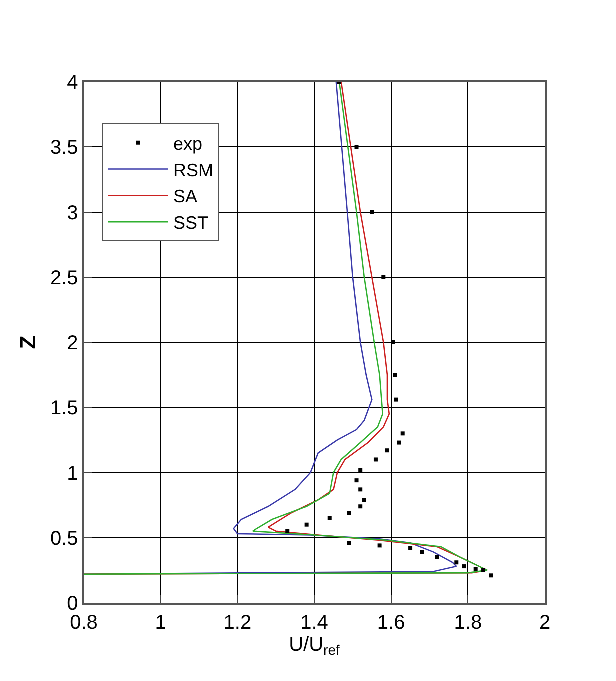 Image resolution: width=616 pixels, height=681 pixels. I want to click on y-tick-label: 1, so click(72, 473).